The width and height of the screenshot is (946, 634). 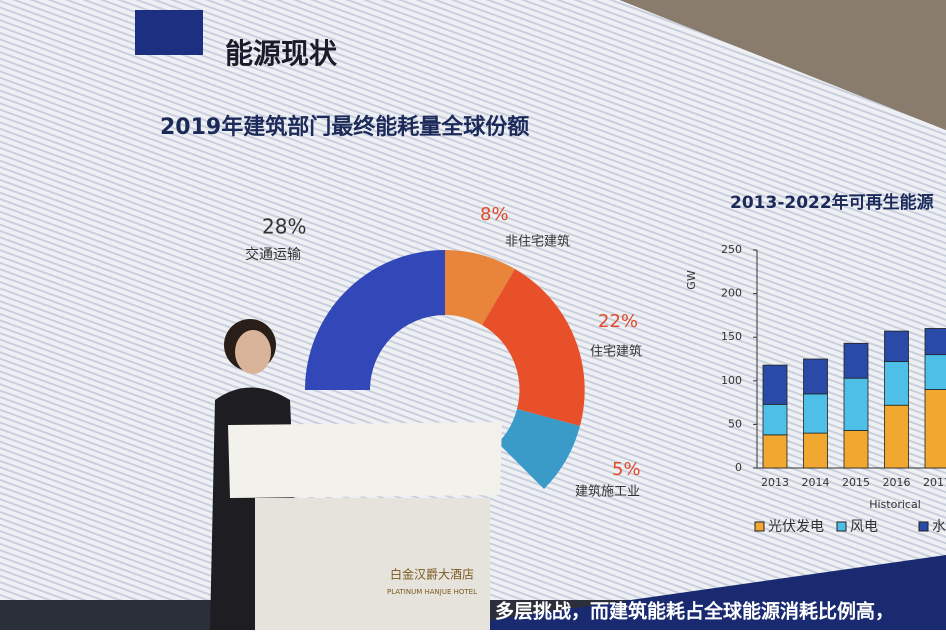 I want to click on y-tick-label: 50, so click(x=735, y=423).